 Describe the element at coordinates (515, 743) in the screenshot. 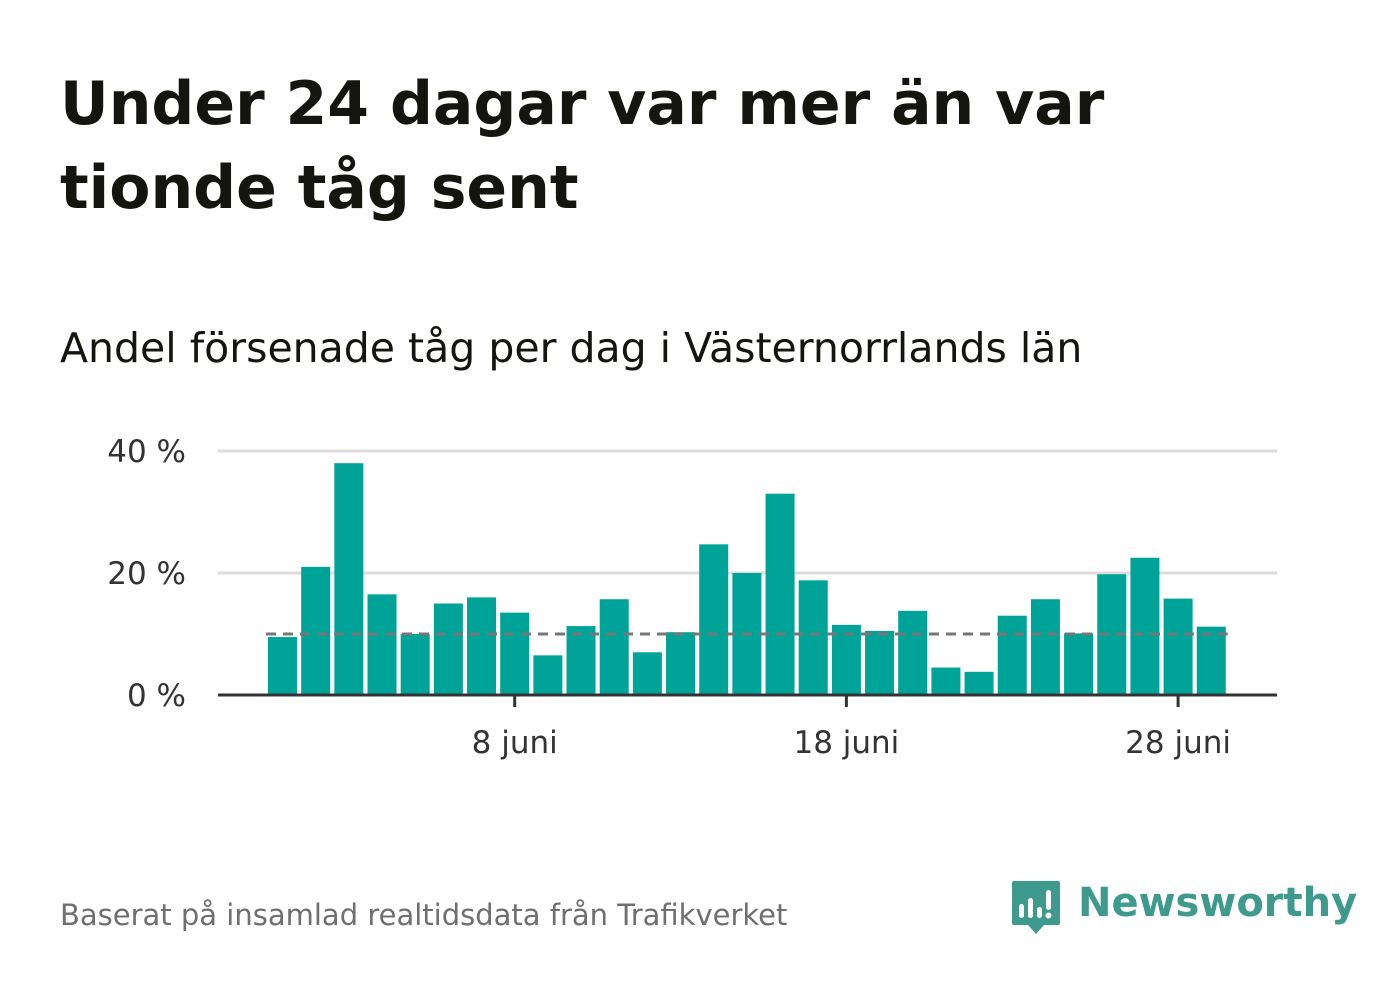

I see `x-tick-label: 8 juni` at that location.